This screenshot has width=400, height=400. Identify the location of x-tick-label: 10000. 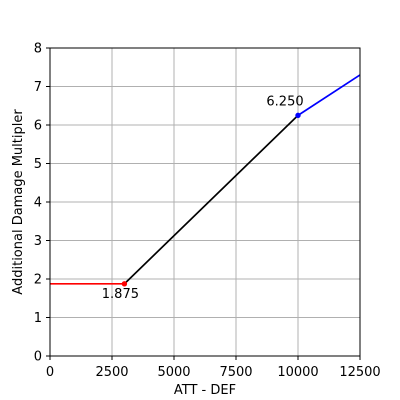
(297, 372).